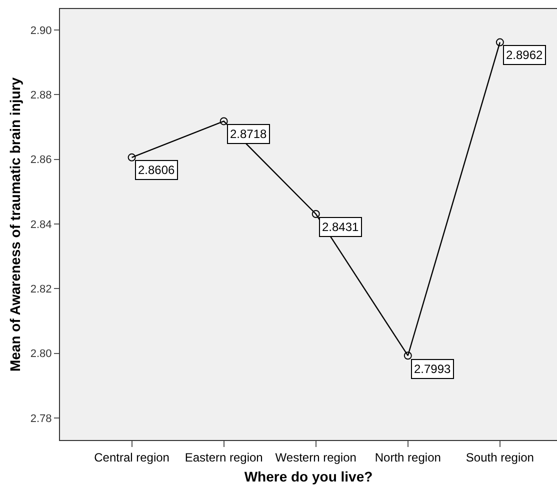 This screenshot has width=557, height=491. I want to click on x-tick-label: Central region, so click(132, 457).